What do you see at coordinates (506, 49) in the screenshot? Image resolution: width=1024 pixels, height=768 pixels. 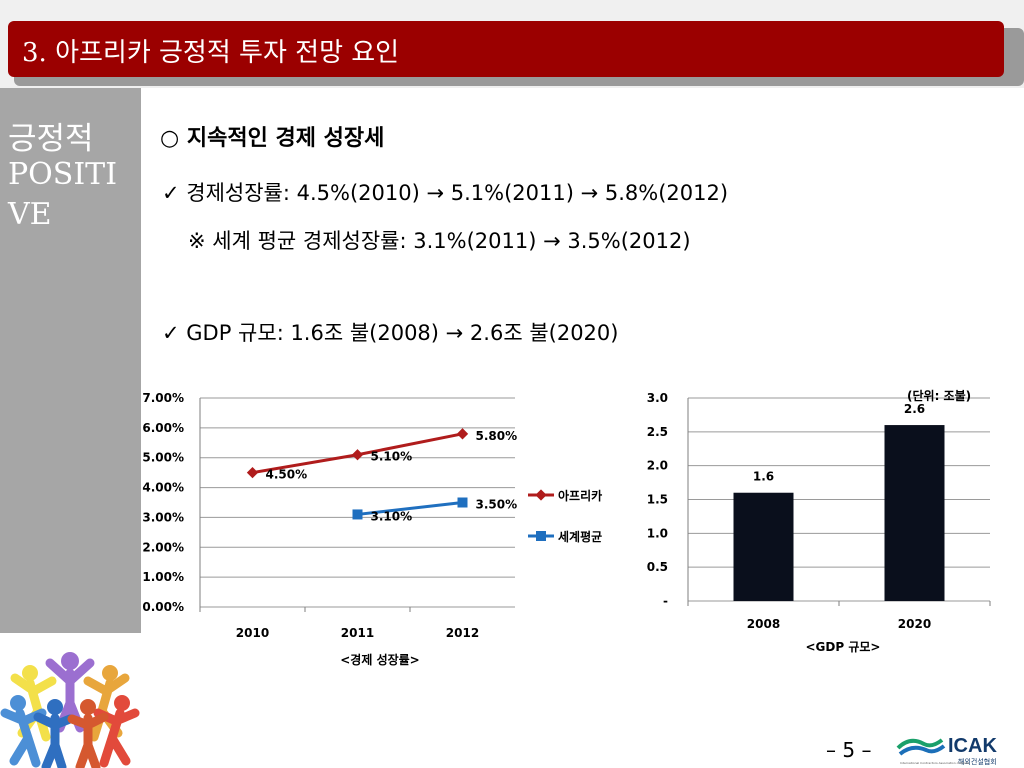 I see `title-bar` at bounding box center [506, 49].